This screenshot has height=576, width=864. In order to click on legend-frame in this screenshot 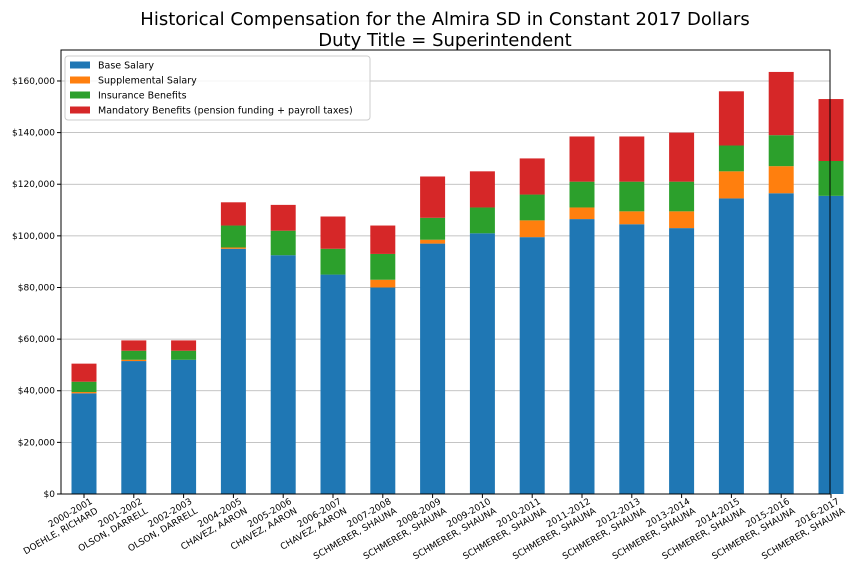, I will do `click(217, 88)`.